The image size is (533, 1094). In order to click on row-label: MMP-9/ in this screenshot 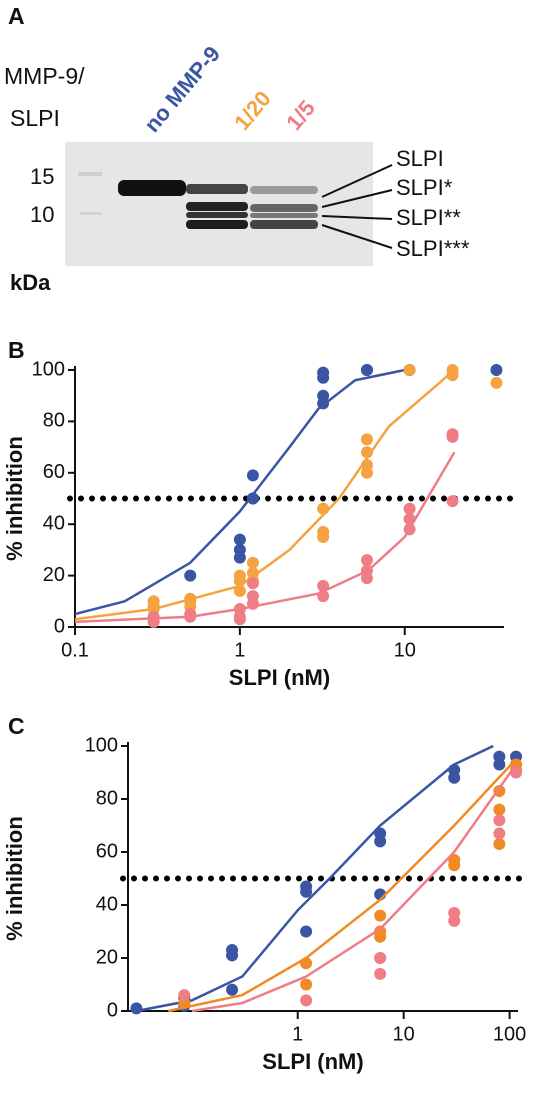, I will do `click(44, 76)`.